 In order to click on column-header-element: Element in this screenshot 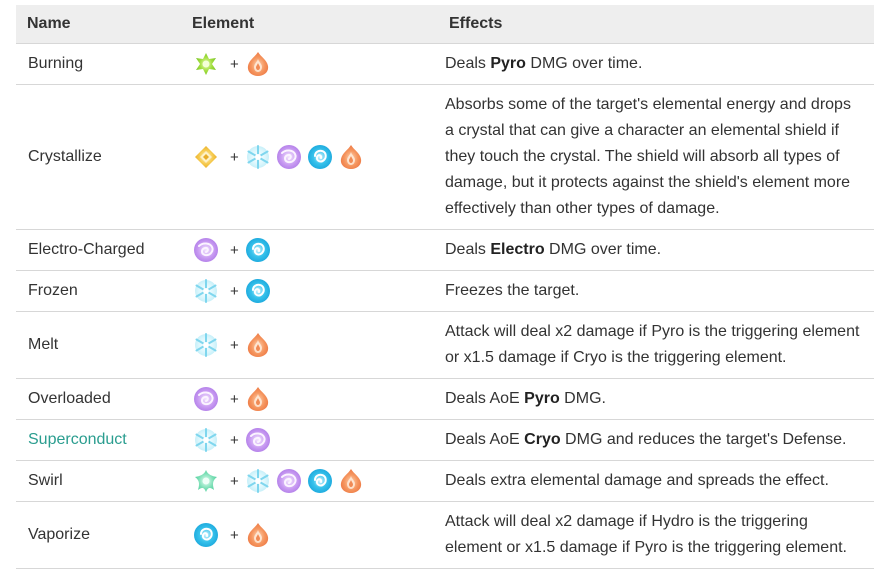, I will do `click(309, 24)`.